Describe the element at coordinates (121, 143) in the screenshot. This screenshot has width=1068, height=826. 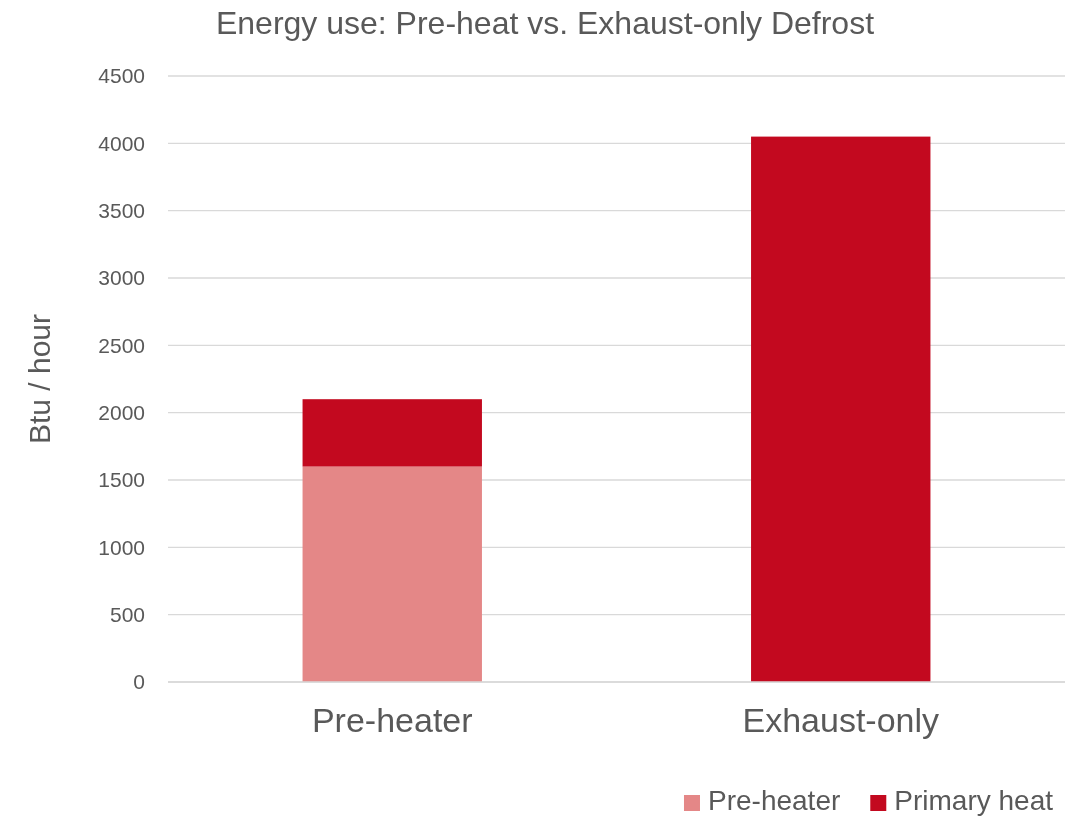
I see `y-tick-label: 4000` at that location.